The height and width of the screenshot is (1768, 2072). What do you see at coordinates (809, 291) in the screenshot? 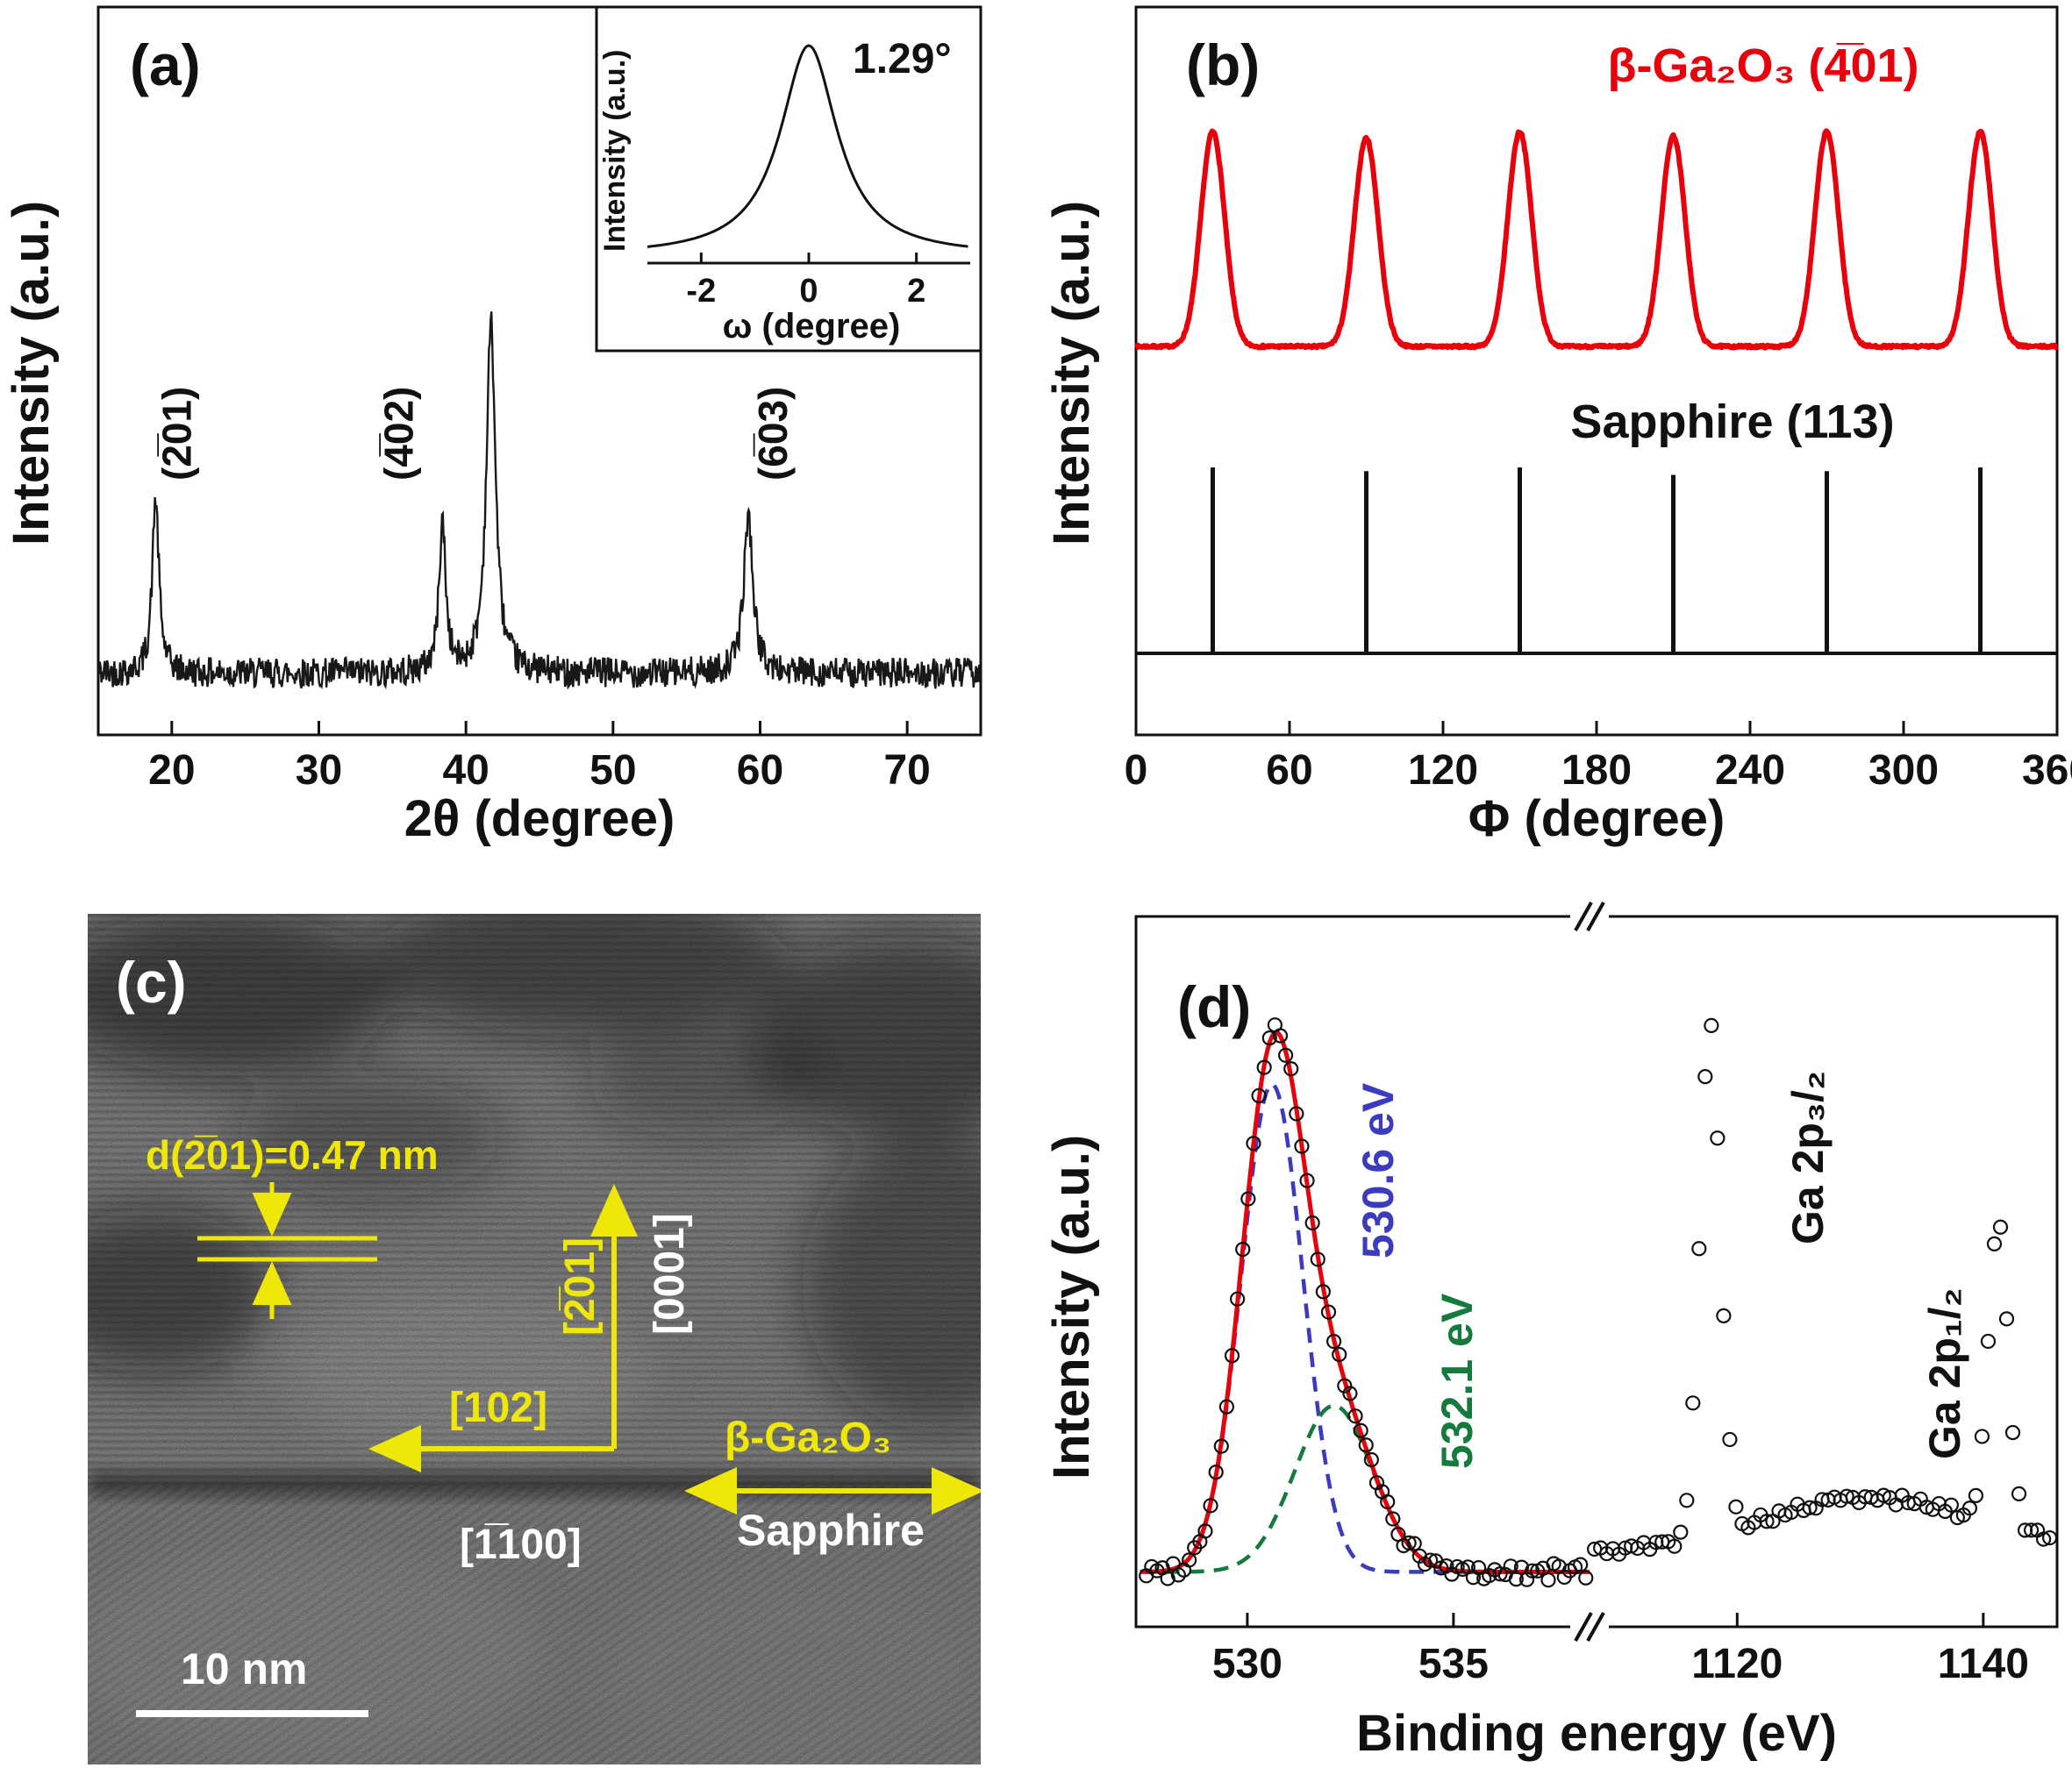
I see `inset-tick-label: 0` at bounding box center [809, 291].